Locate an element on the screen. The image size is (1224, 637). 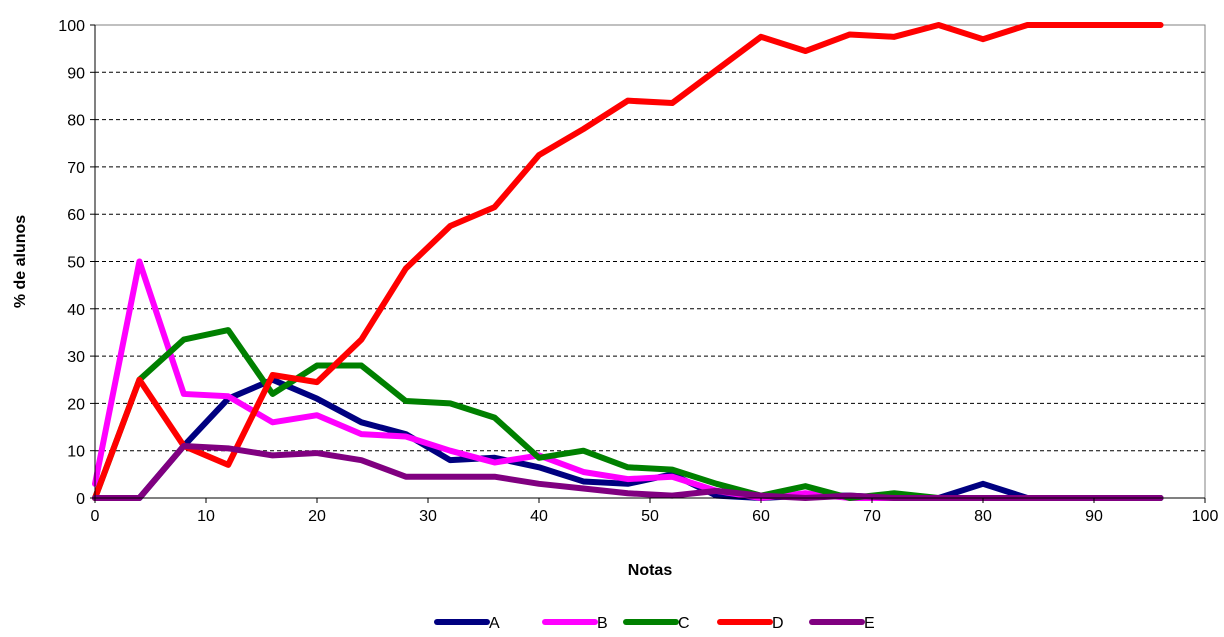
y-tick-label: 90 is located at coordinates (76, 73).